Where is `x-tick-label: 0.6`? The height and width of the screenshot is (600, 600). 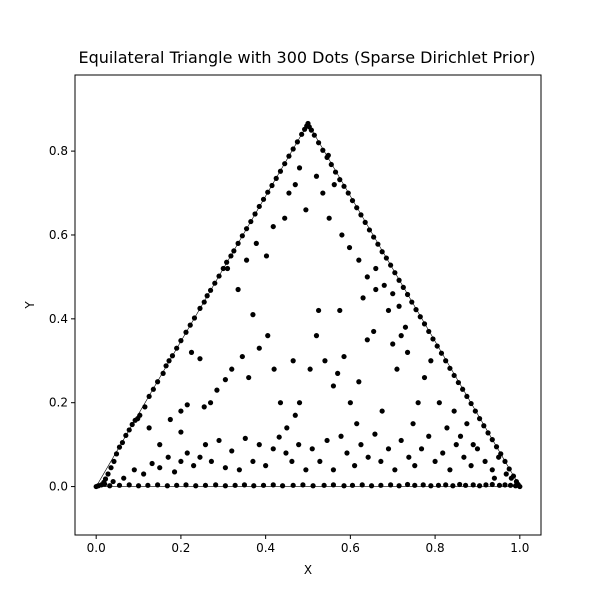
x-tick-label: 0.6 is located at coordinates (350, 548).